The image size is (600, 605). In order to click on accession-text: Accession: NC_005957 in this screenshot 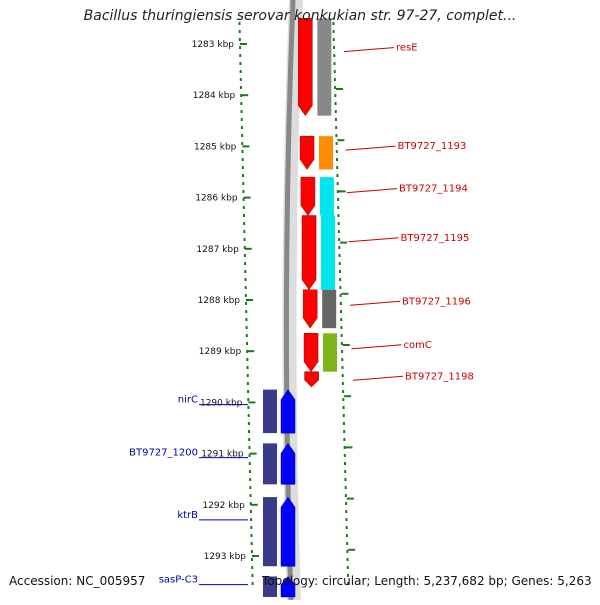, I will do `click(77, 581)`.